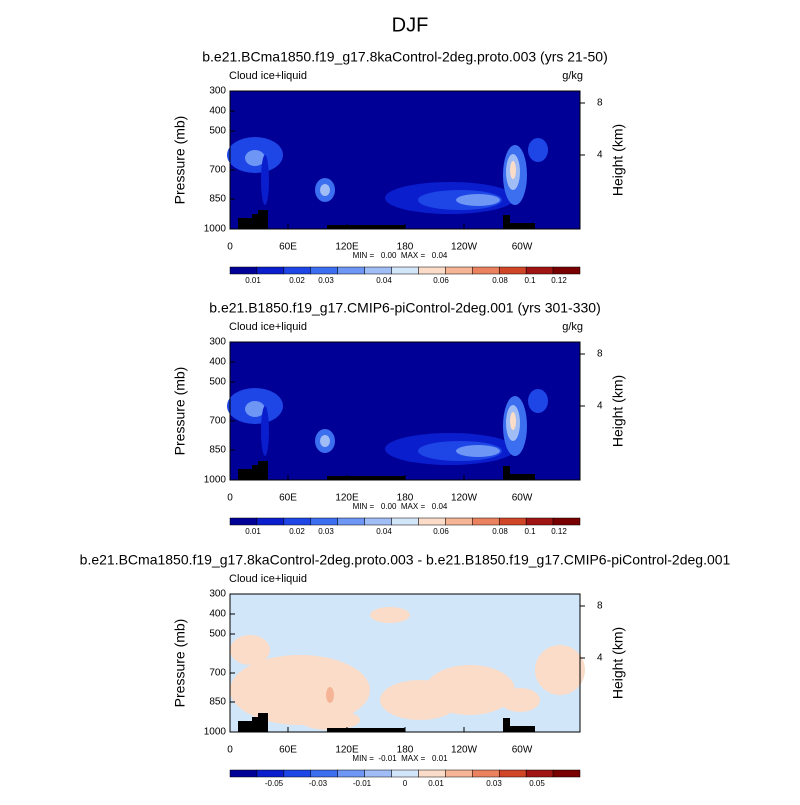  Describe the element at coordinates (410, 25) in the screenshot. I see `figure-title: DJF` at that location.